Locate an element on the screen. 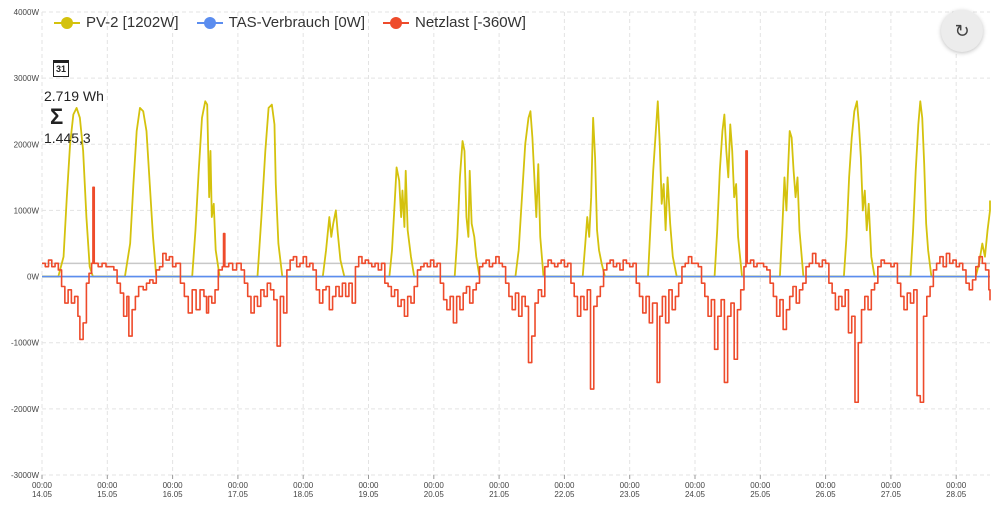  energy-summary: 31 2.719 Wh Σ 1.445,3 is located at coordinates (74, 103).